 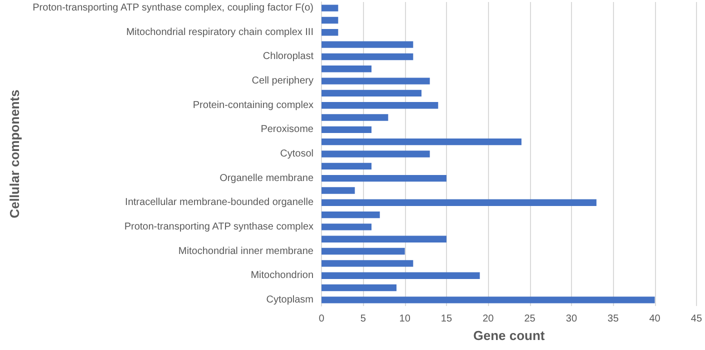 What do you see at coordinates (614, 319) in the screenshot?
I see `x-tick-label: 35` at bounding box center [614, 319].